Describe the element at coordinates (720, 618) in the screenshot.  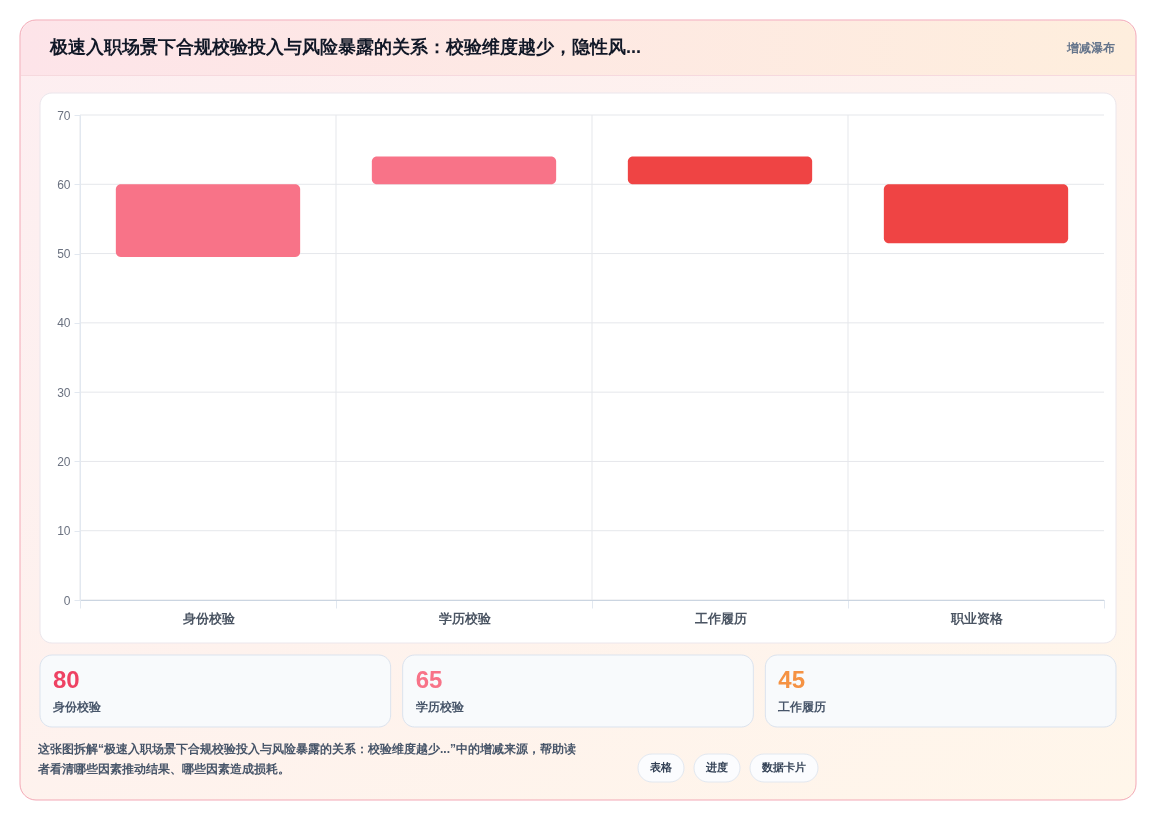
I see `x-tick-label: 工作履历` at that location.